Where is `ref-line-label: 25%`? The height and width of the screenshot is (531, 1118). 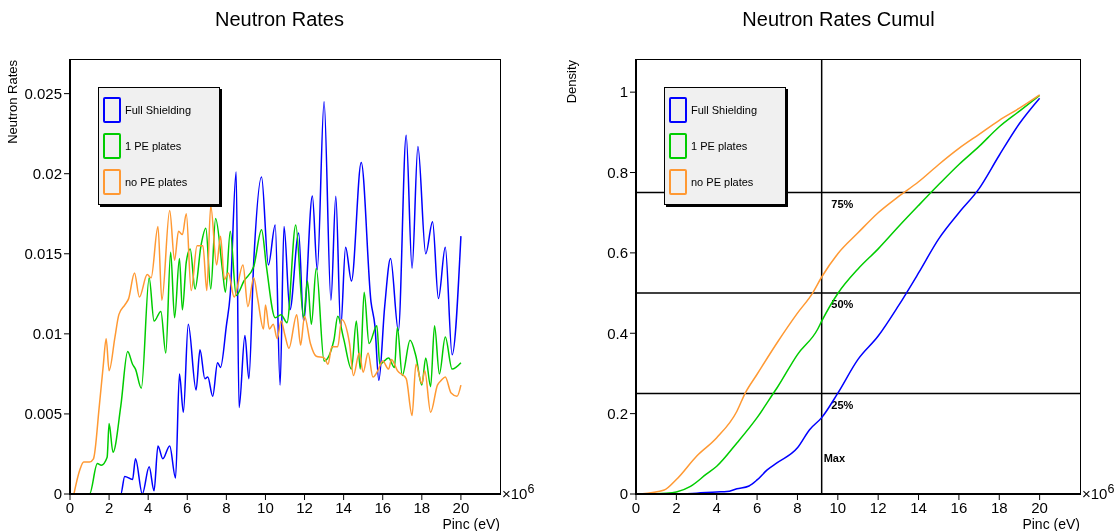 ref-line-label: 25% is located at coordinates (842, 404).